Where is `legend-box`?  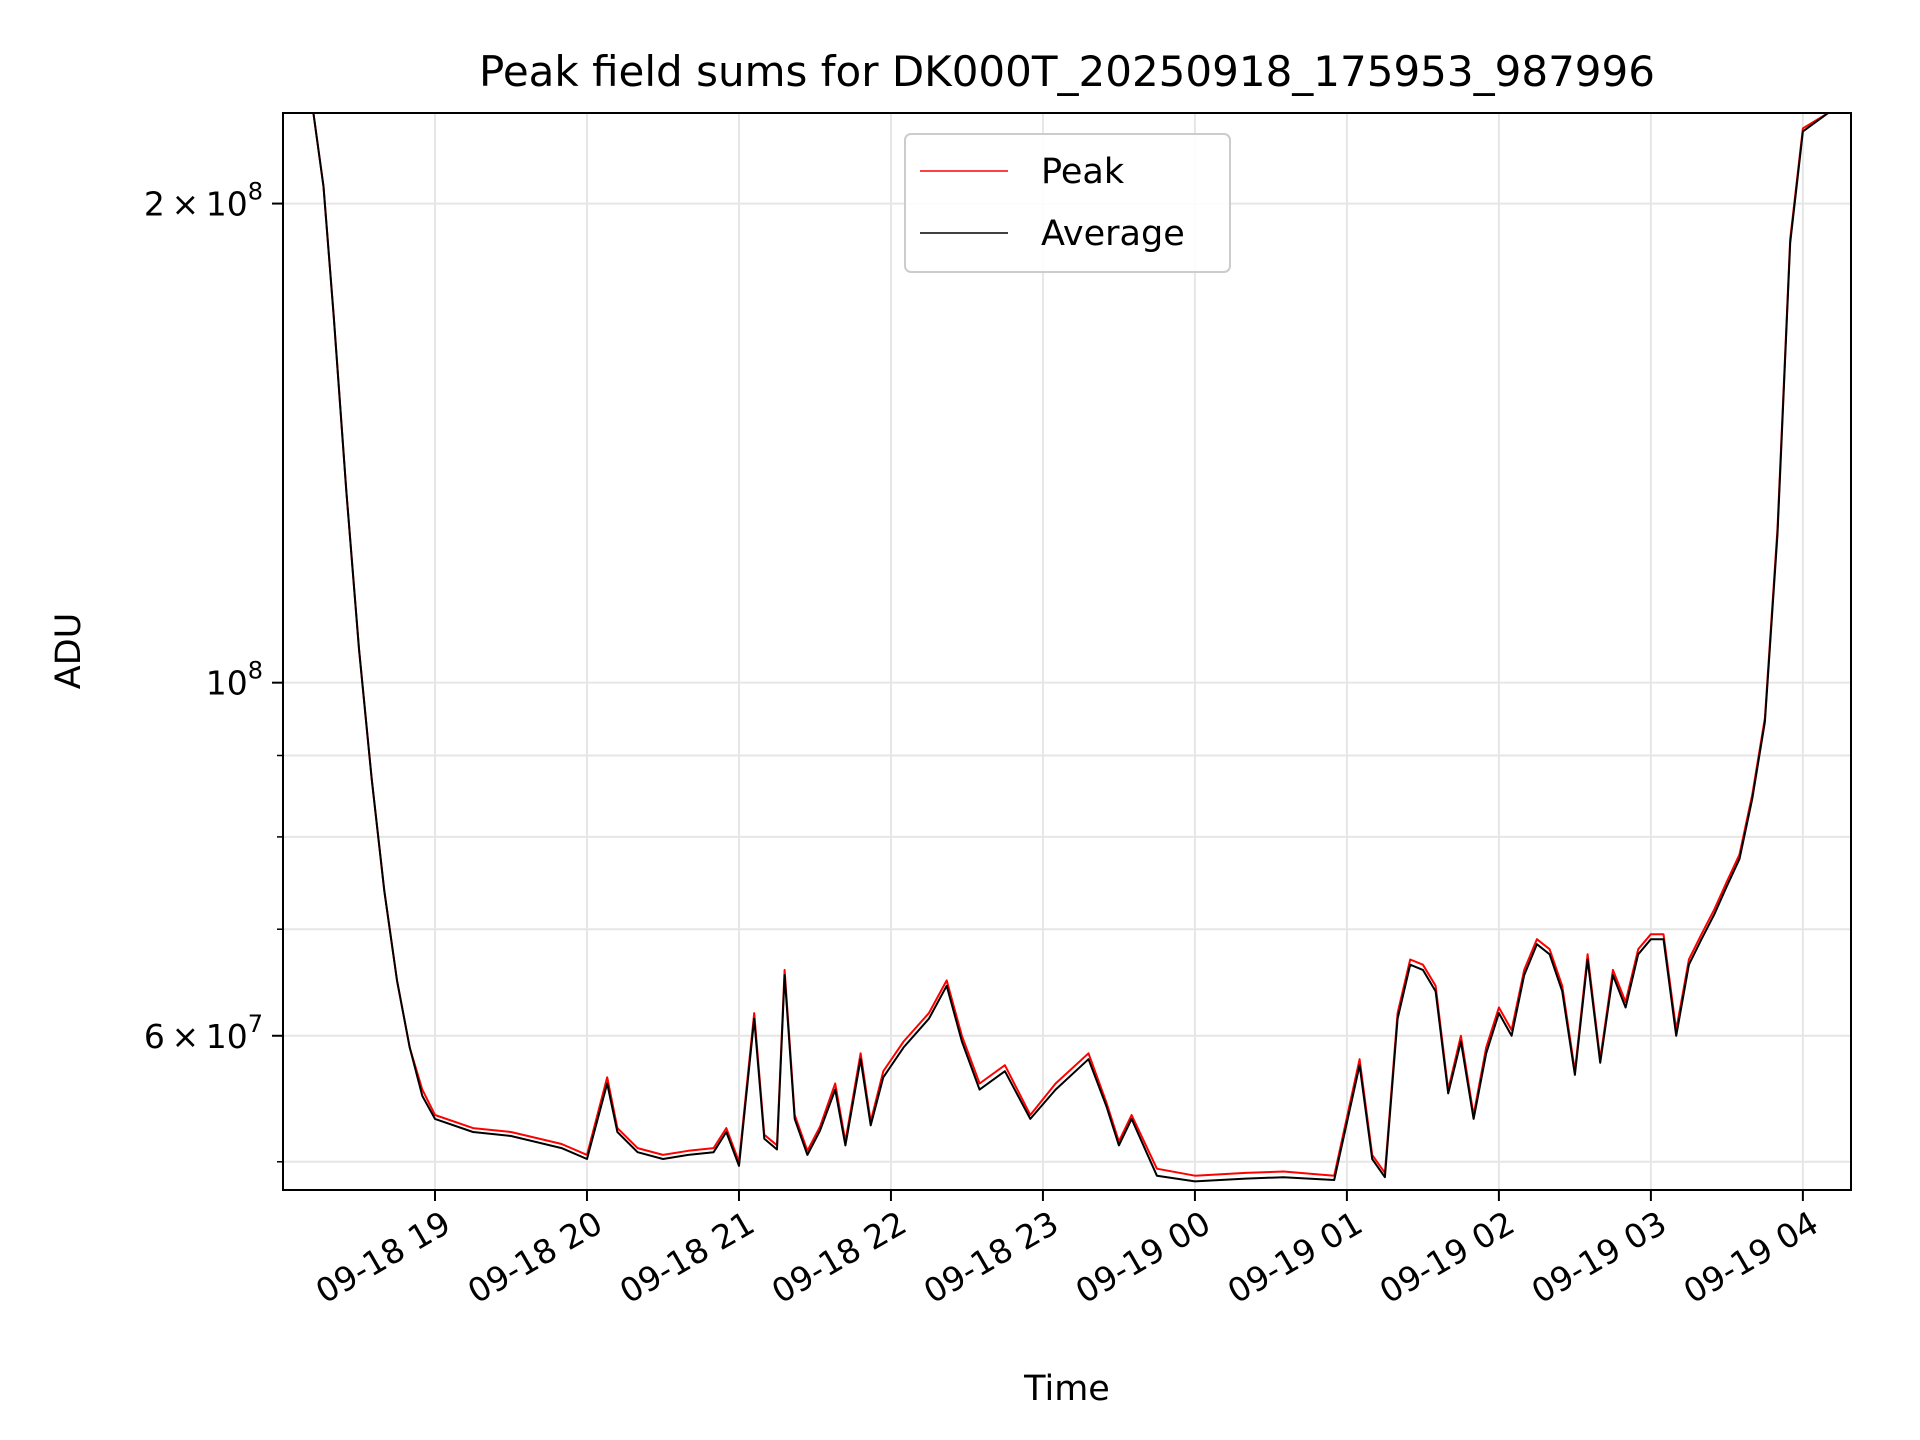 legend-box is located at coordinates (1067, 203).